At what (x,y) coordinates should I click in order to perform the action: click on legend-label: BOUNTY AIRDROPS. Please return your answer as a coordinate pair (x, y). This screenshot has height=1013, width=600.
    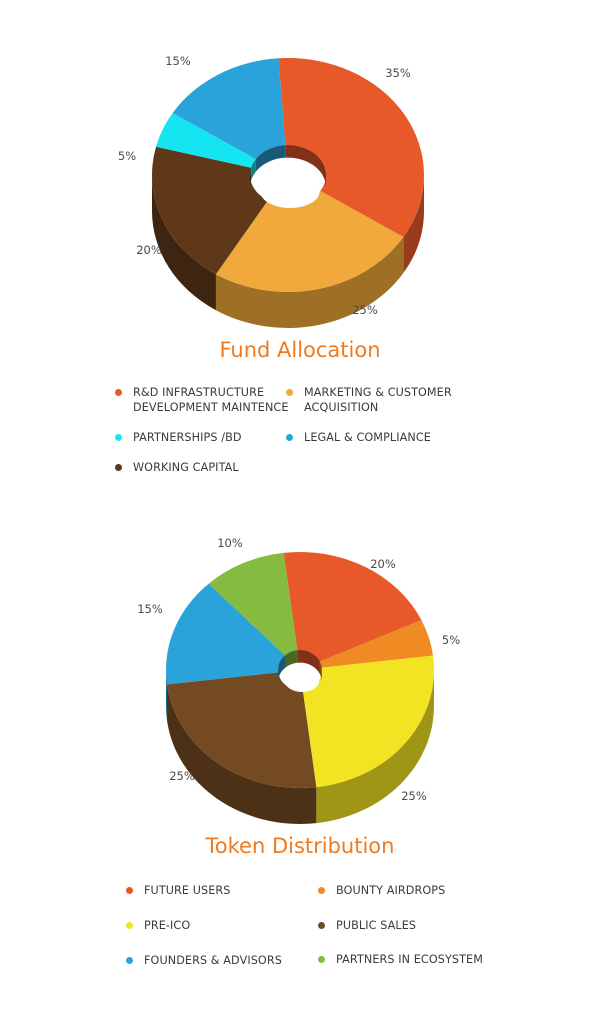
    Looking at the image, I should click on (391, 890).